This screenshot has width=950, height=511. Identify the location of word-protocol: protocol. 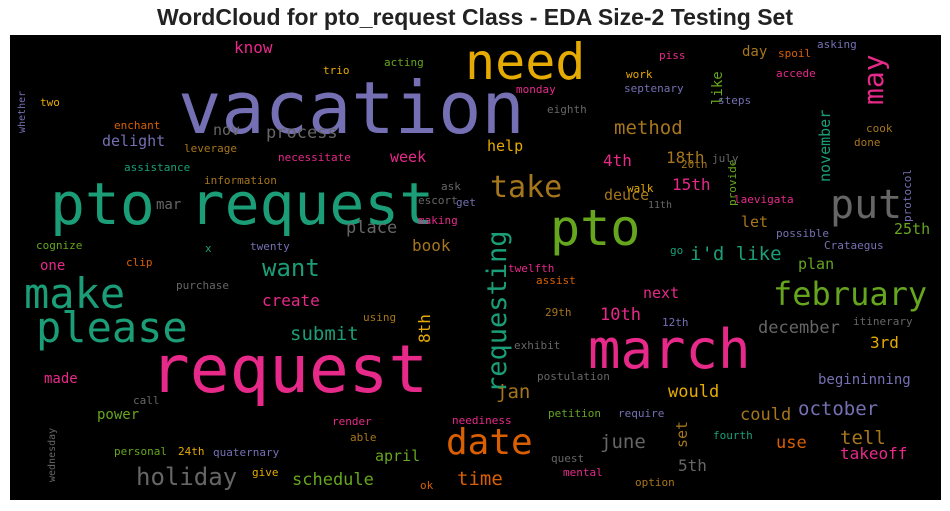
(907, 195).